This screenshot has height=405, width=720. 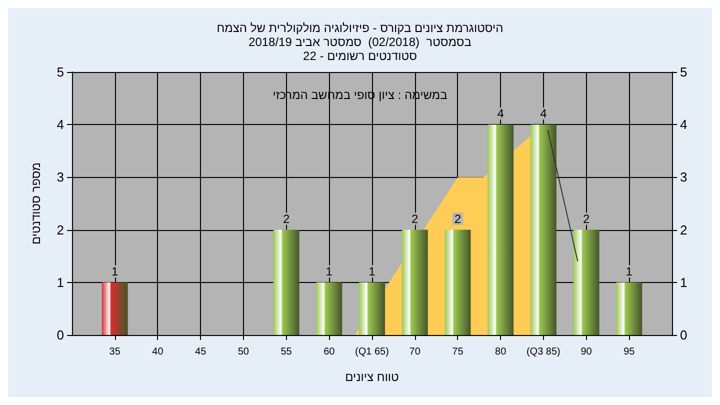 What do you see at coordinates (360, 42) in the screenshot?
I see `chart-title: היסטוגרמת ציונים בקורס - פיזיולוגיה מולקולרית של הצמח בסמסטר (02/2018) סמסטר אביב 2018/19 סטודנטים רשומים - 22` at bounding box center [360, 42].